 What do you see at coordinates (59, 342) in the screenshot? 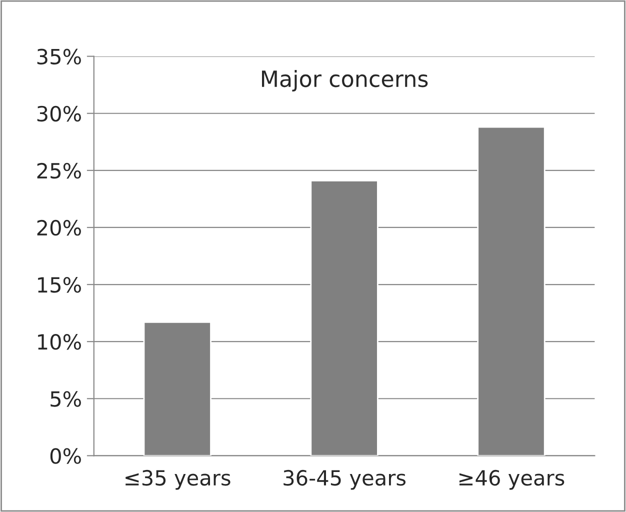
I see `y-tick-label: 10%` at bounding box center [59, 342].